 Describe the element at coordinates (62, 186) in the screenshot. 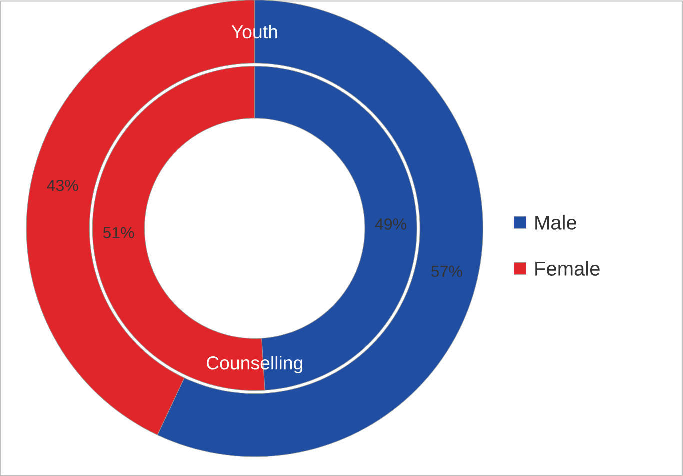

I see `data-label: 43%` at that location.